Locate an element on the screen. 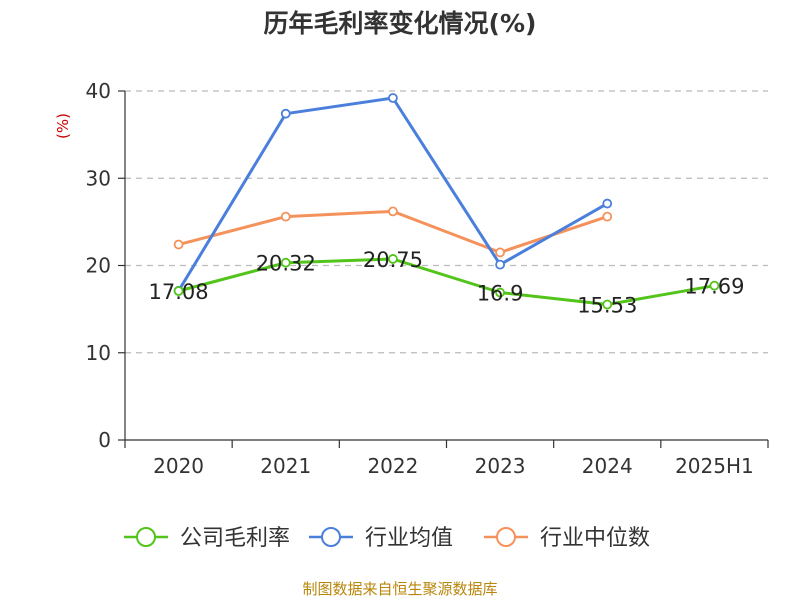 The height and width of the screenshot is (600, 800). point-s0-2022 is located at coordinates (393, 259).